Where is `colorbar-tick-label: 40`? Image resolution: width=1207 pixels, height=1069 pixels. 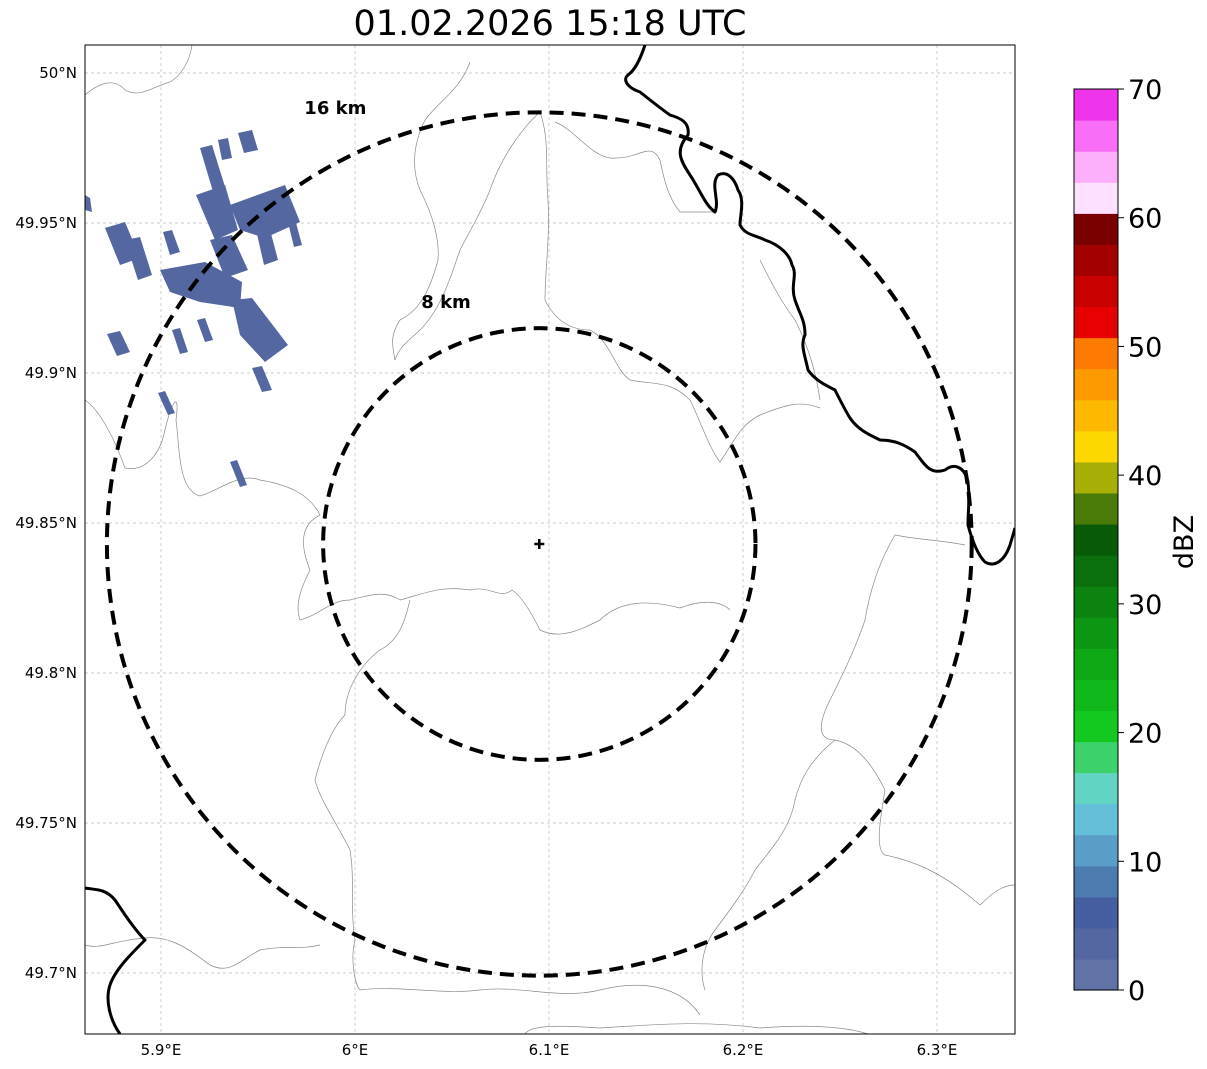 colorbar-tick-label: 40 is located at coordinates (1145, 476).